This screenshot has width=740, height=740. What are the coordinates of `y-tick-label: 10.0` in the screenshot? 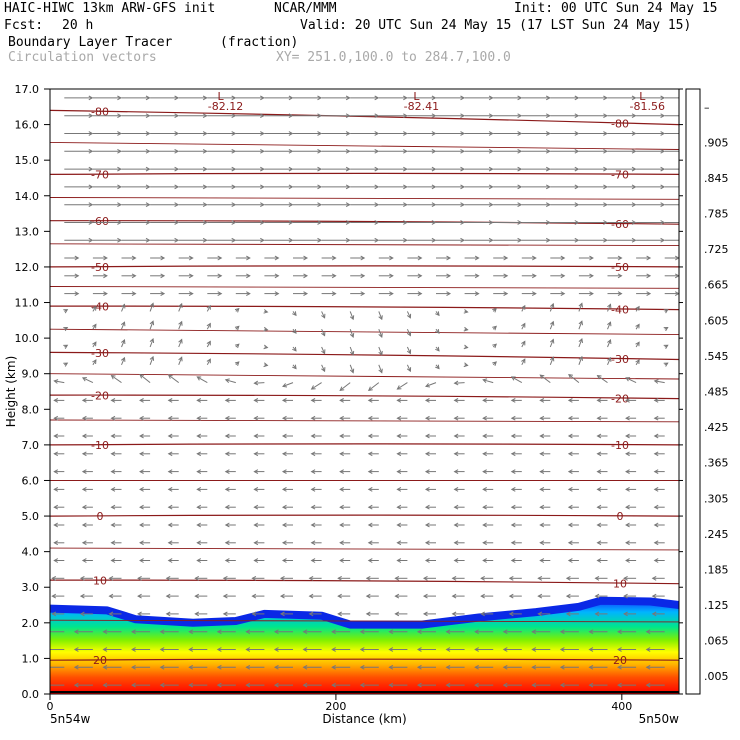 It's located at (27, 338).